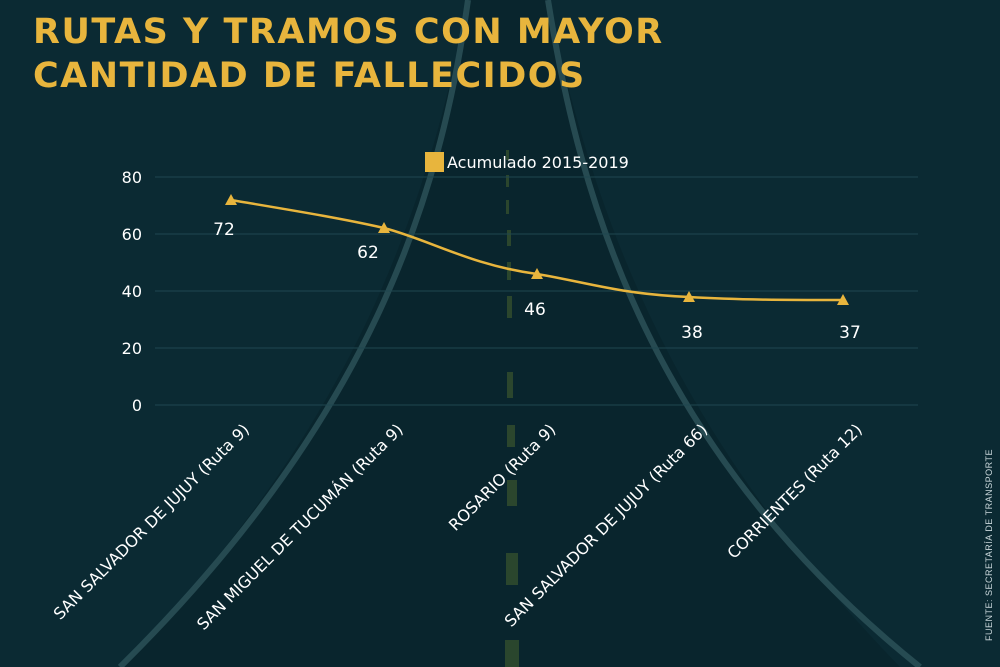  I want to click on y-tick-20: 20, so click(131, 348).